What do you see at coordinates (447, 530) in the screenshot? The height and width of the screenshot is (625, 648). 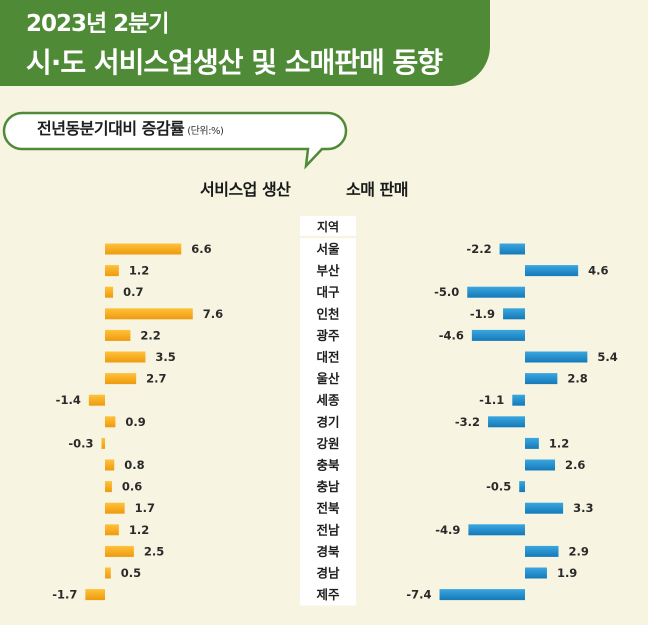 I see `retail-value-label: -4.9` at bounding box center [447, 530].